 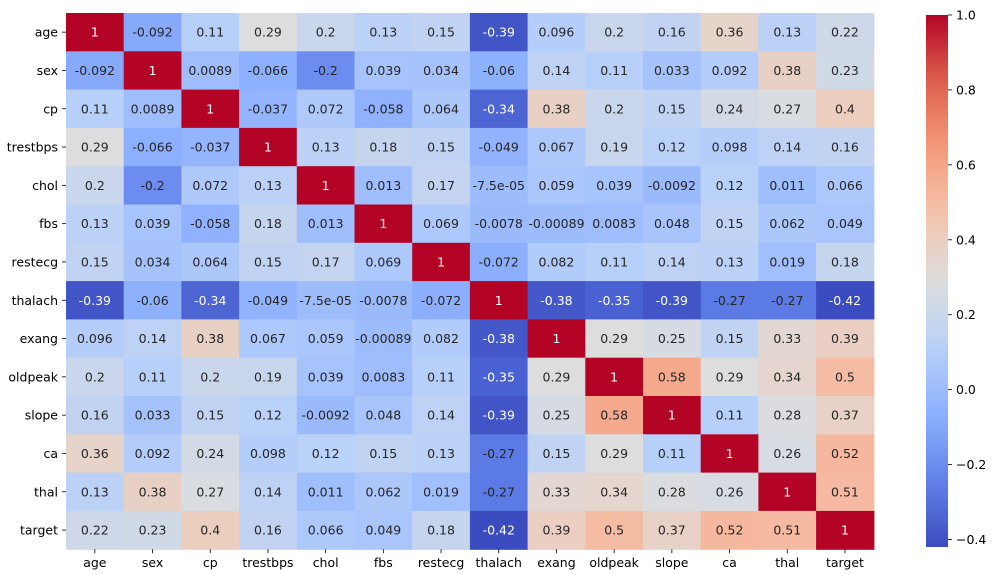 What do you see at coordinates (845, 338) in the screenshot?
I see `cell-value-label: 0.39` at bounding box center [845, 338].